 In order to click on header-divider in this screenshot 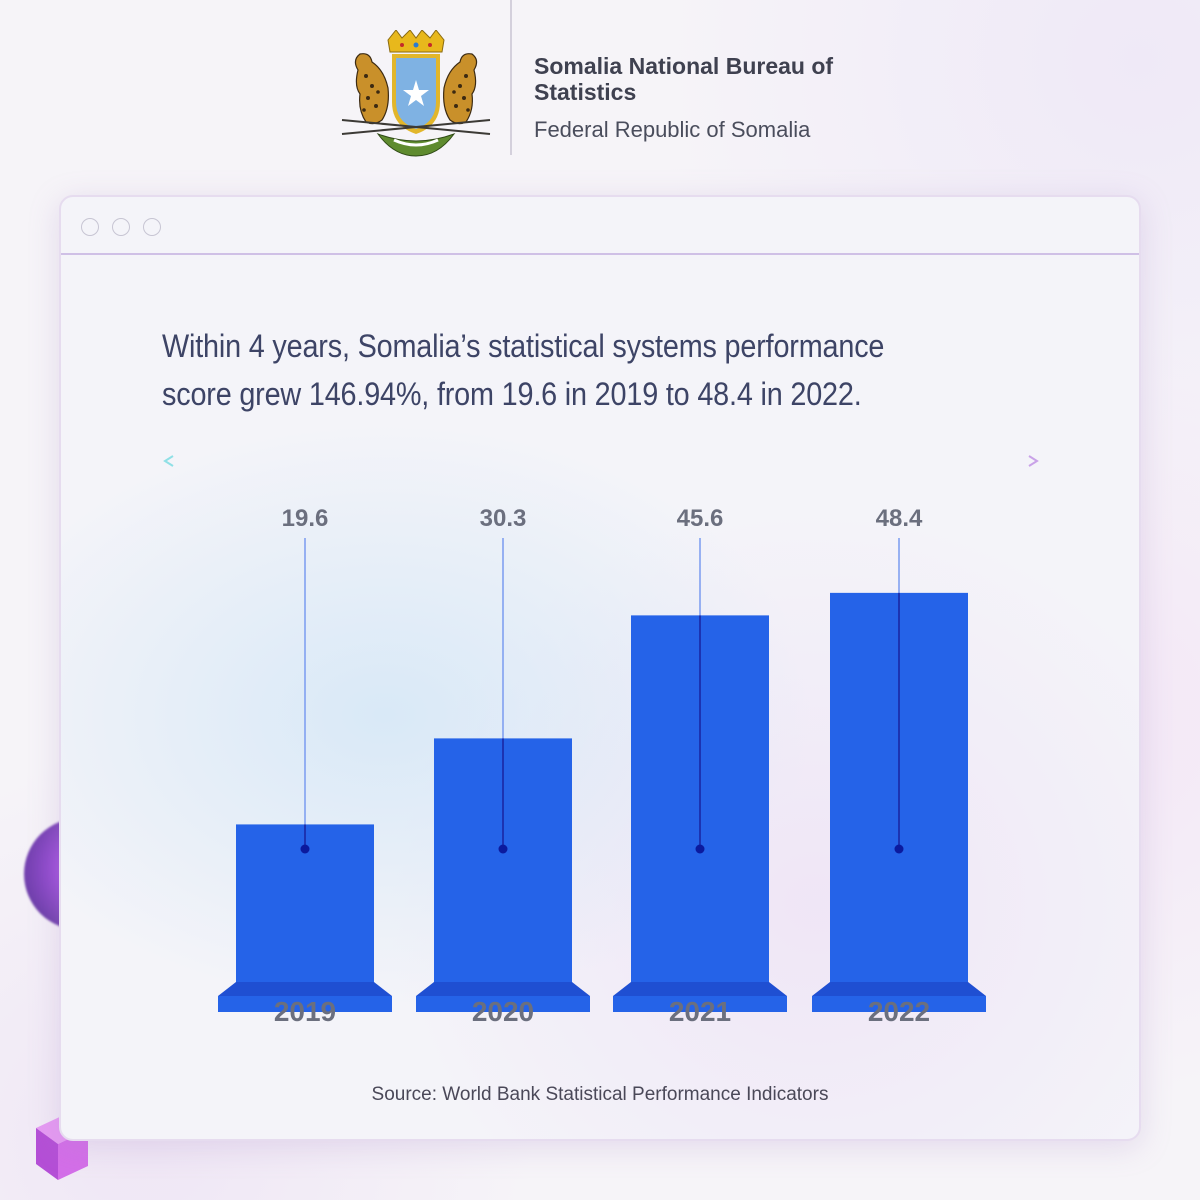, I will do `click(511, 77)`.